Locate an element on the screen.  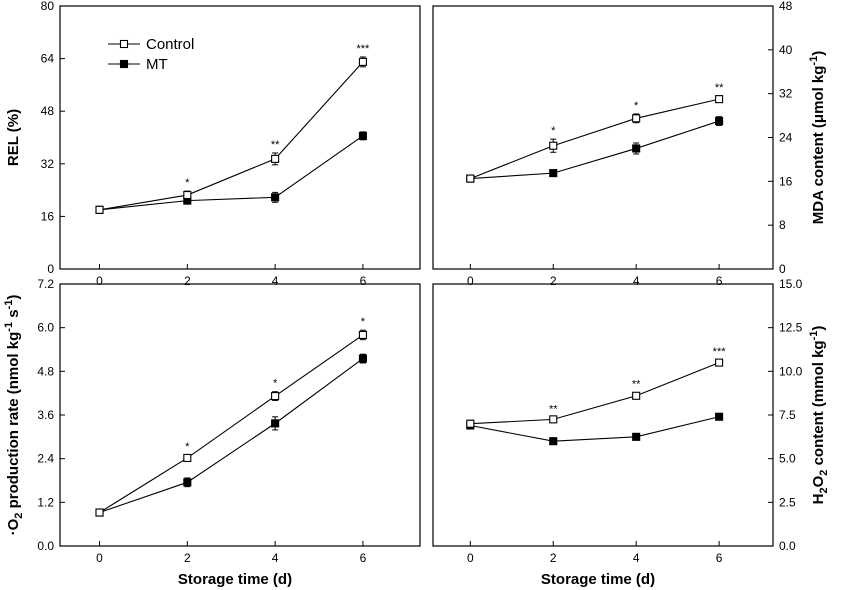
y-tick-label: 12.5 is located at coordinates (791, 328).